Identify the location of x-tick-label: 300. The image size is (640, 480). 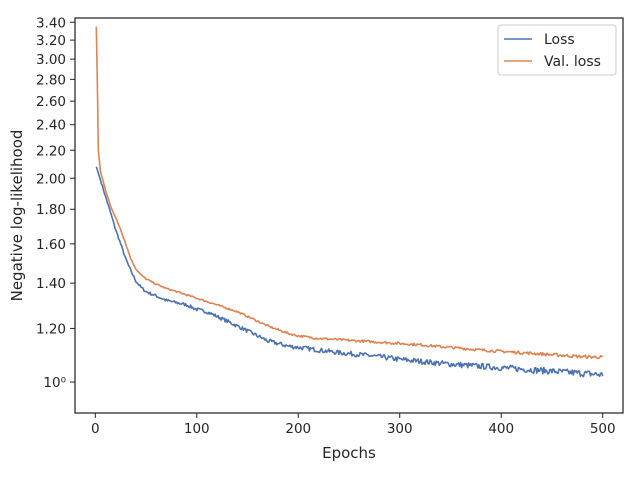
(400, 429).